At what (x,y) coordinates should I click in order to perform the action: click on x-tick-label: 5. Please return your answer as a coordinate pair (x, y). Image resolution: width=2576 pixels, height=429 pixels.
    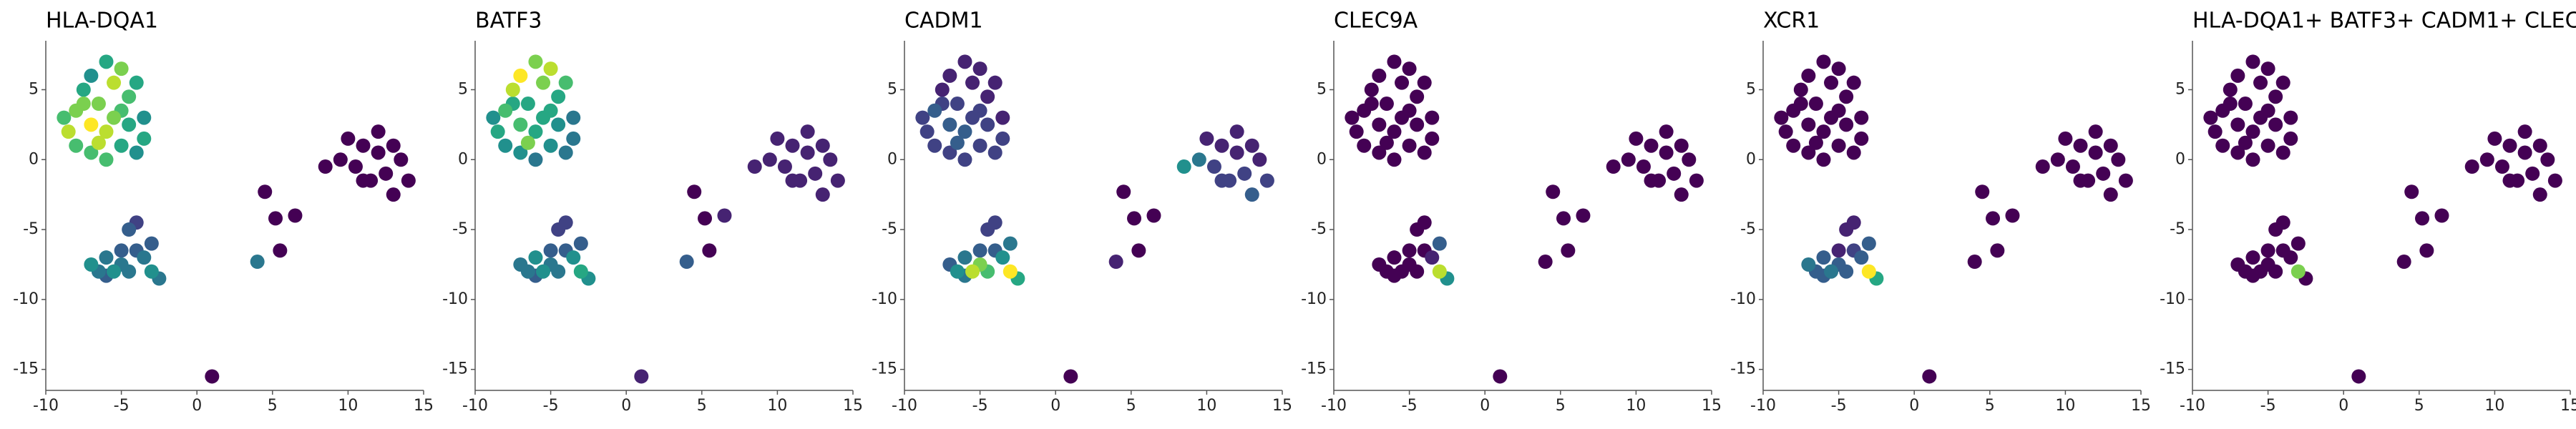
    Looking at the image, I should click on (273, 406).